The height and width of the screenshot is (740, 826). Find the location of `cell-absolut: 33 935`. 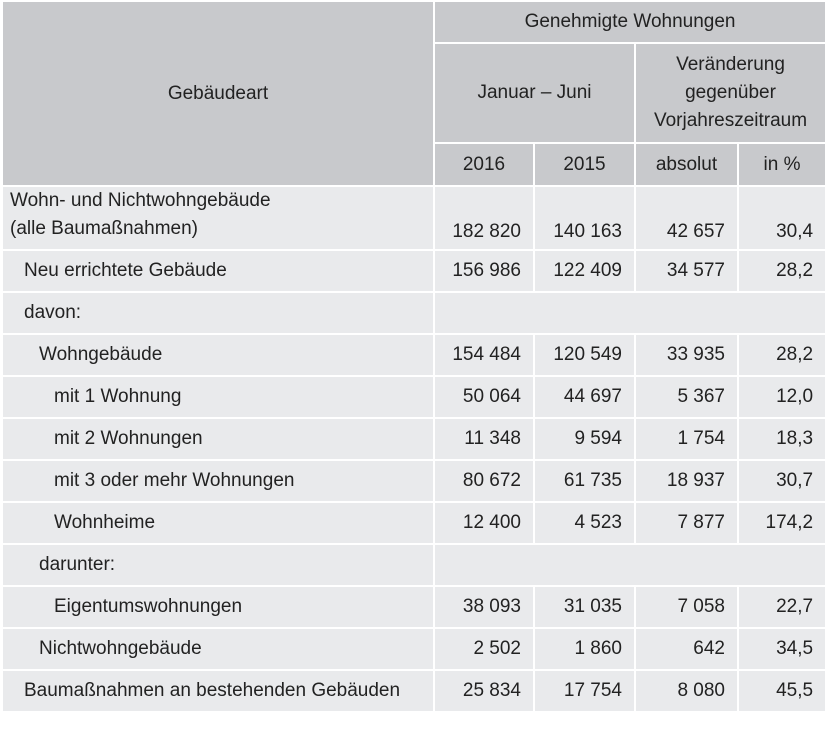

cell-absolut: 33 935 is located at coordinates (686, 355).